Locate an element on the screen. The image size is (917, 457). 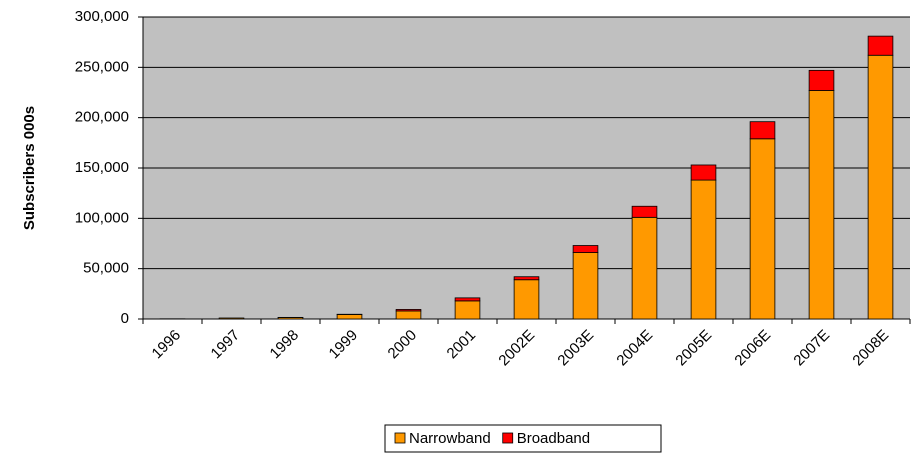
y-tick-label: 250,000 is located at coordinates (102, 66).